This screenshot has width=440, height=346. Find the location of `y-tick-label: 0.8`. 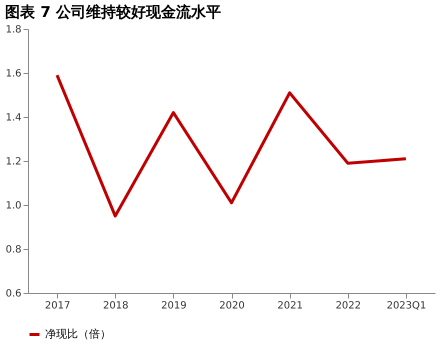

y-tick-label: 0.8 is located at coordinates (14, 250).